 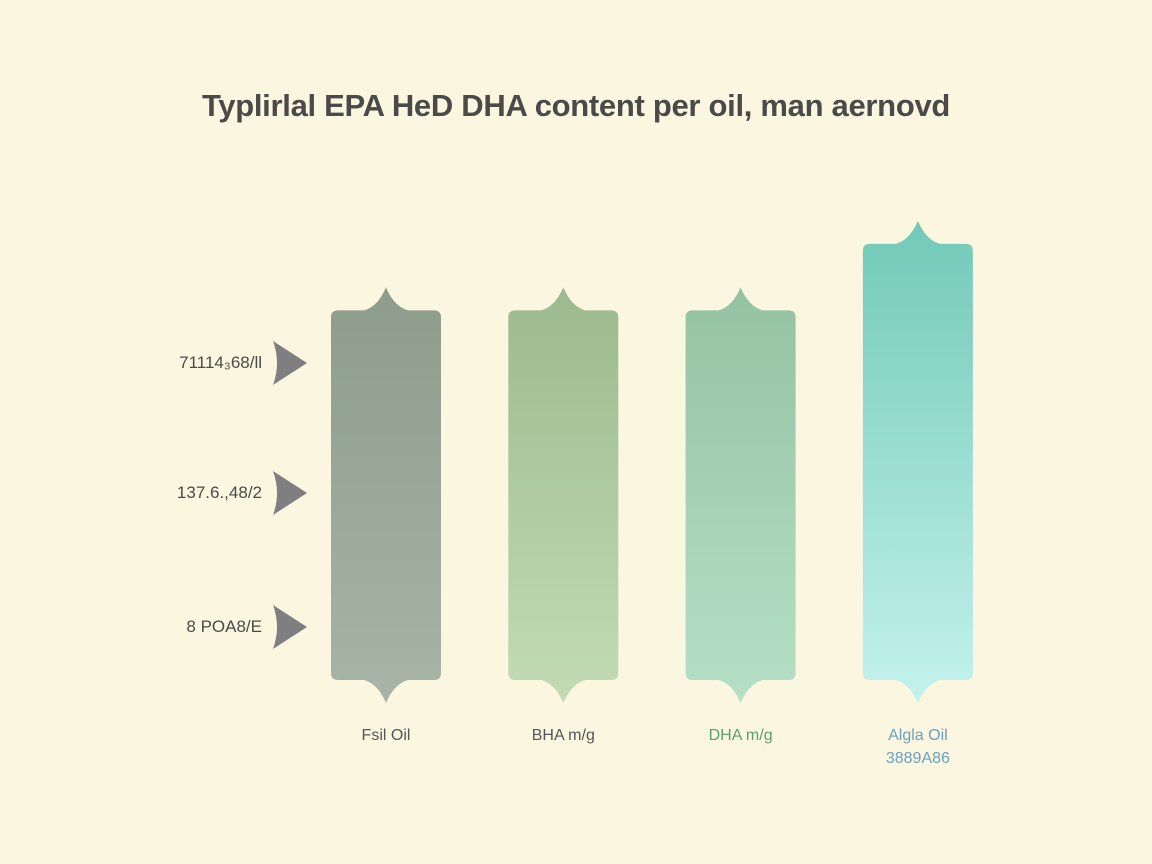 What do you see at coordinates (917, 758) in the screenshot?
I see `category-sublabel-3: 3889A86` at bounding box center [917, 758].